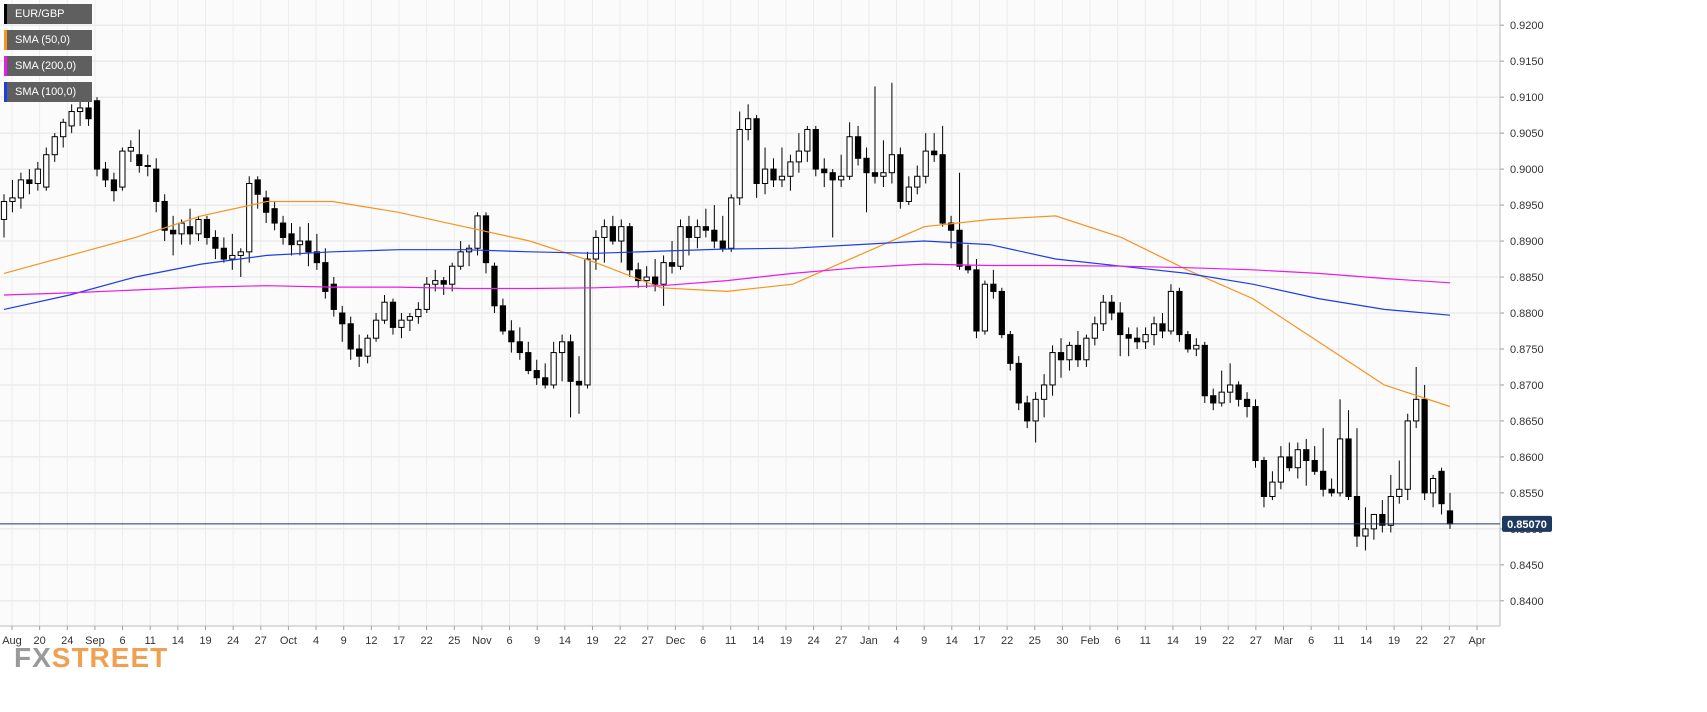 The width and height of the screenshot is (1707, 712). Describe the element at coordinates (48, 40) in the screenshot. I see `legend-item-sma50: SMA (50,0)` at that location.